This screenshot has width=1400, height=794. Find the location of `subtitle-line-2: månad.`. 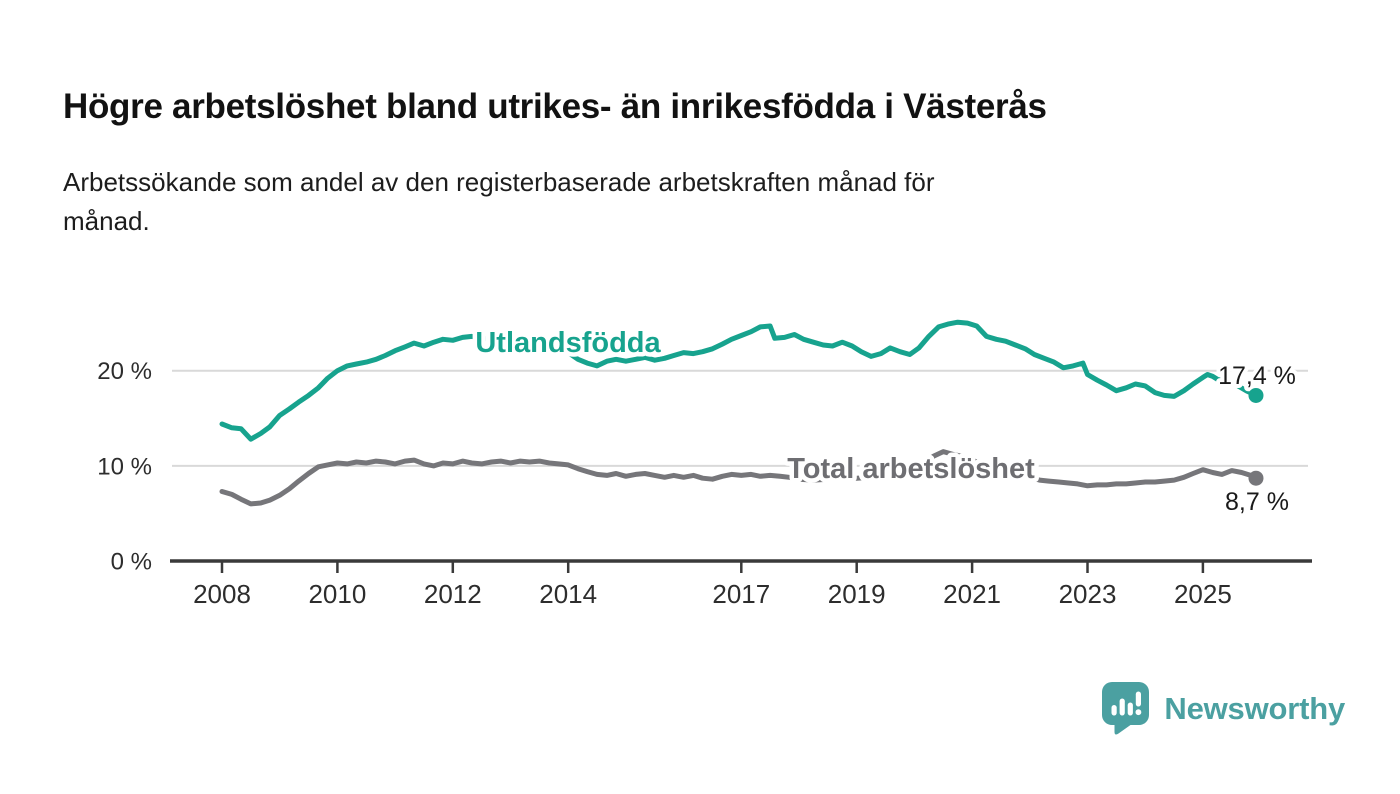

subtitle-line-2: månad. is located at coordinates (106, 221).